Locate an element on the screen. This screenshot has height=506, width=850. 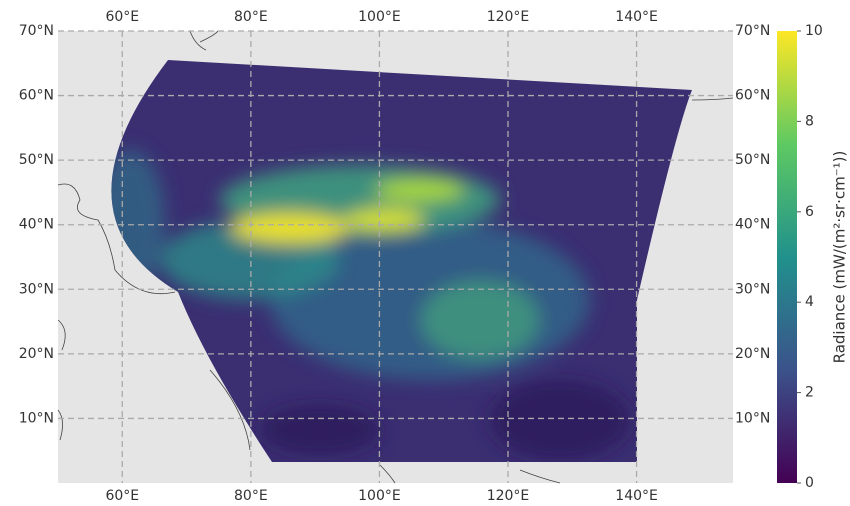
colorbar-tick-label: 10 is located at coordinates (814, 31).